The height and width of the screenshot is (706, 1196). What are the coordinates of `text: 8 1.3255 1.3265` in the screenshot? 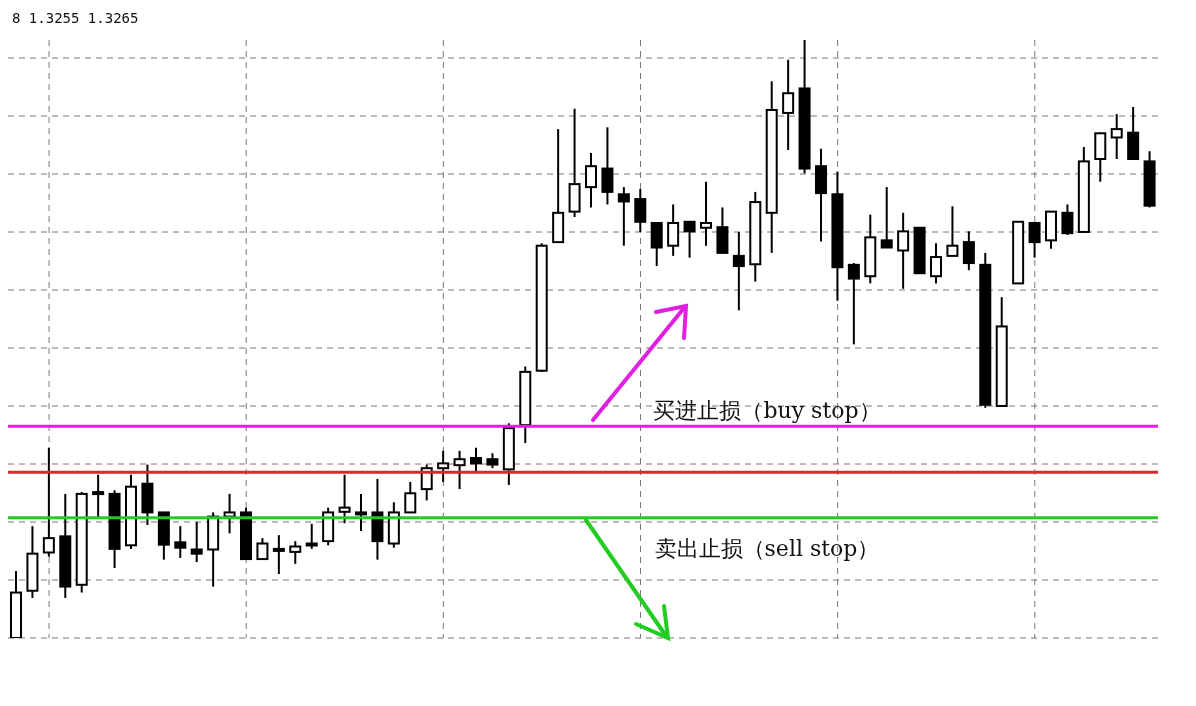 It's located at (75, 18).